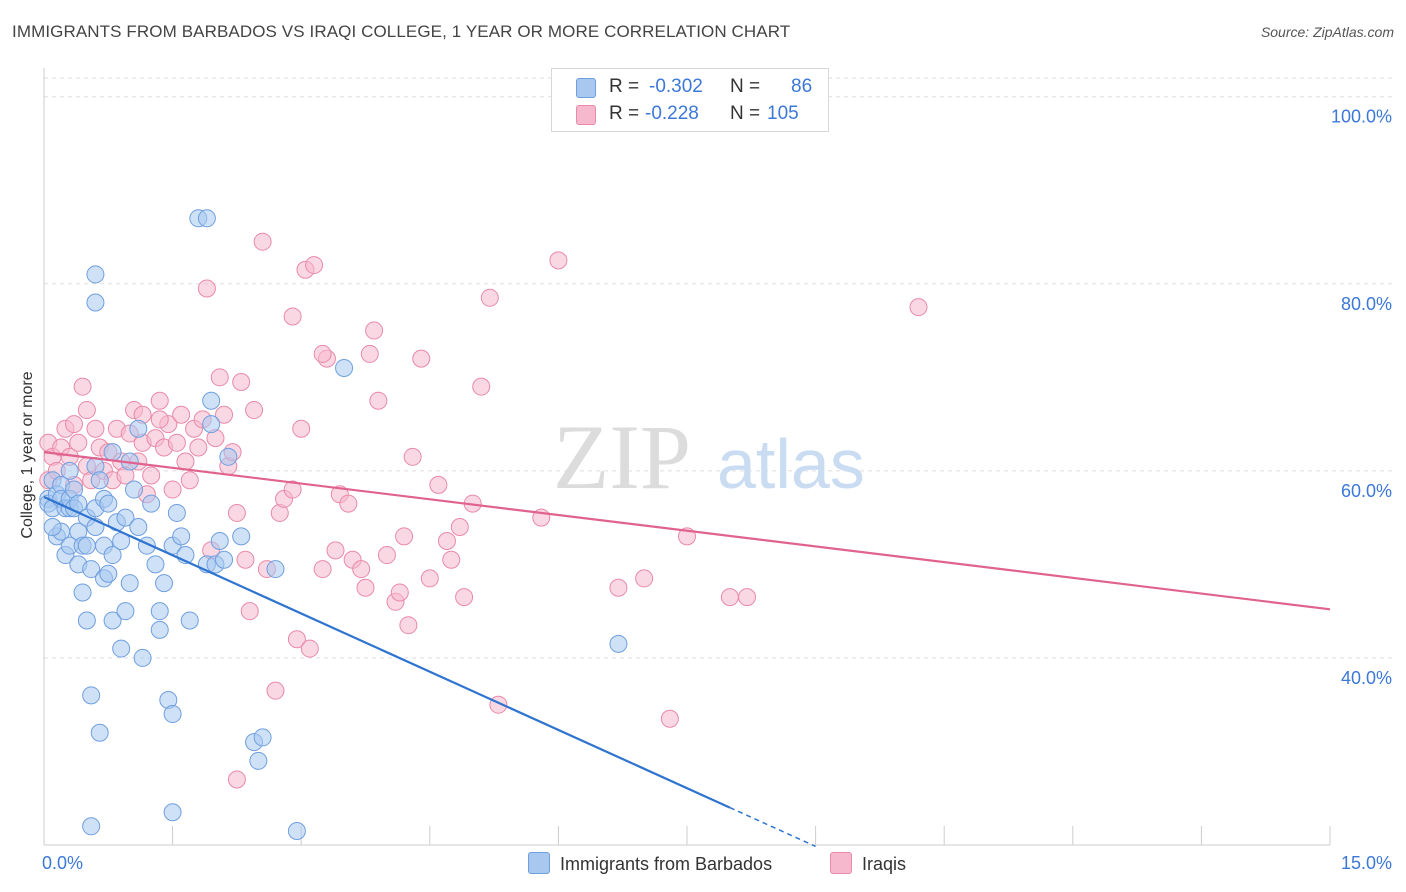 The image size is (1406, 892). What do you see at coordinates (586, 88) in the screenshot?
I see `legend-swatch-barbados` at bounding box center [586, 88].